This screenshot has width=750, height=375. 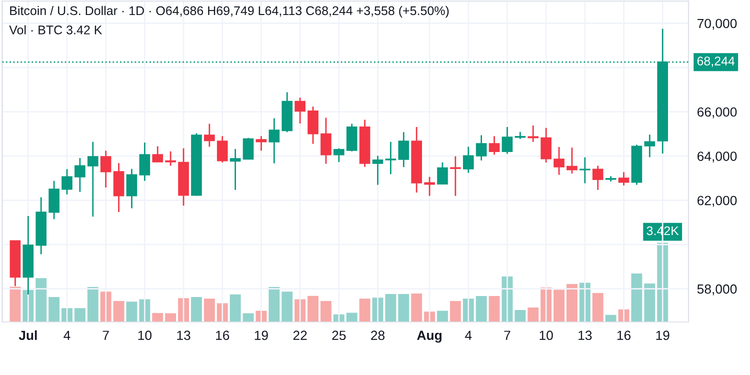 What do you see at coordinates (229, 12) in the screenshot?
I see `chart-title: Bitcoin / U.S. Dollar · 1D · O64,686 H69,749 L64,113 C68,244 +3,558 (+5.50%)` at bounding box center [229, 12].